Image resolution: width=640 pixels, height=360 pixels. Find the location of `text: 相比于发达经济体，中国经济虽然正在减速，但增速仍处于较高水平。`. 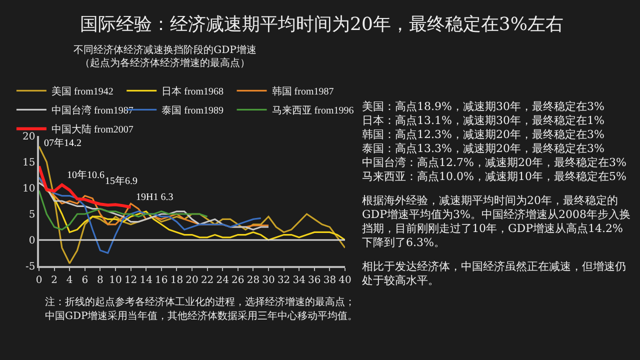

text: 相比于发达经济体，中国经济虽然正在减速，但增速仍处于较高水平。 is located at coordinates (494, 274).